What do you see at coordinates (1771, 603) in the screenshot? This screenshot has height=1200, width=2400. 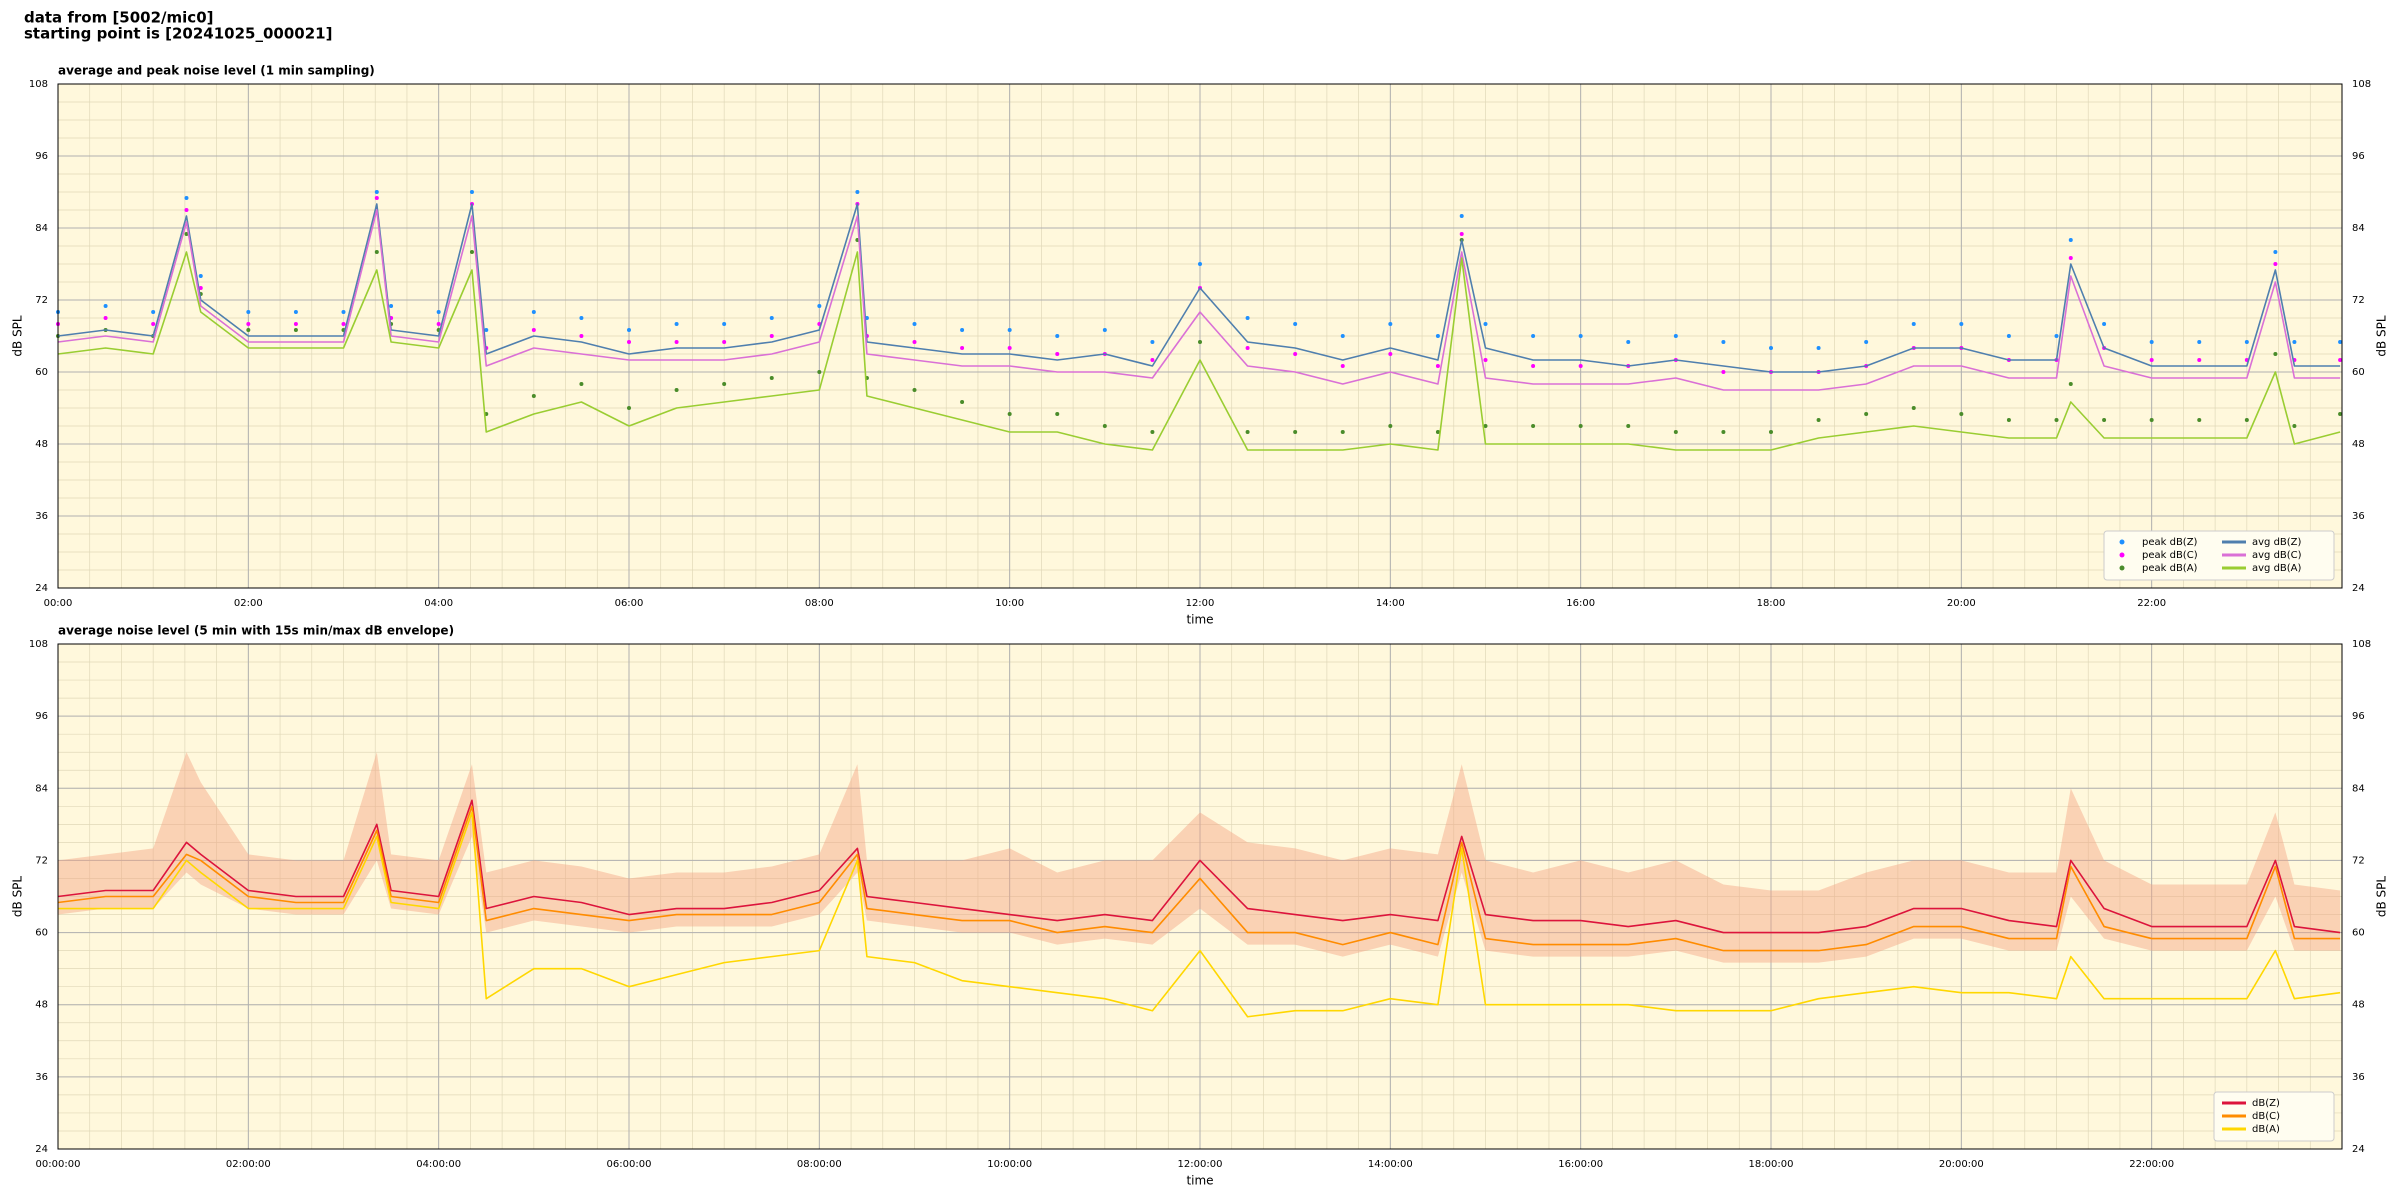 I see `x-tick-label: 18:00` at bounding box center [1771, 603].